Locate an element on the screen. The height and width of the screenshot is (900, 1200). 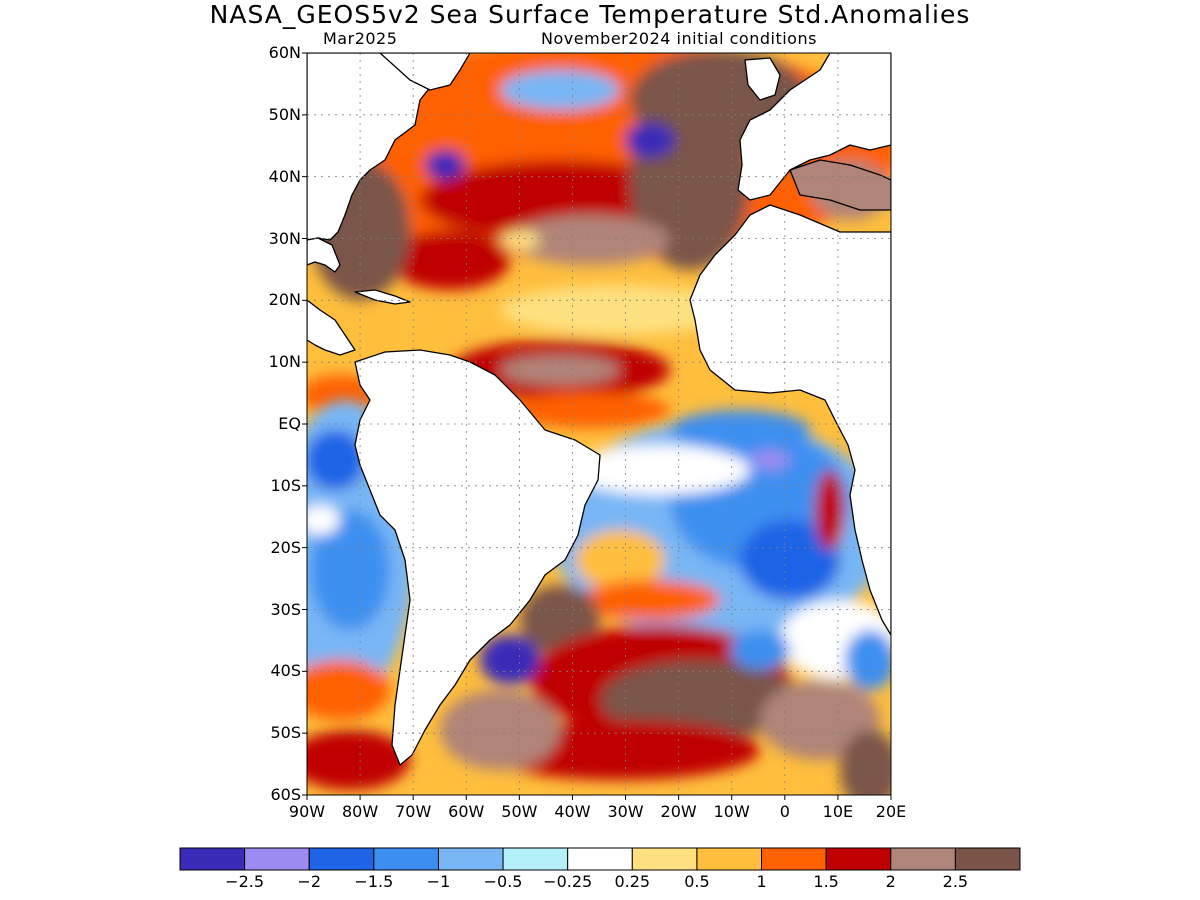
africa-land is located at coordinates (790, 420).